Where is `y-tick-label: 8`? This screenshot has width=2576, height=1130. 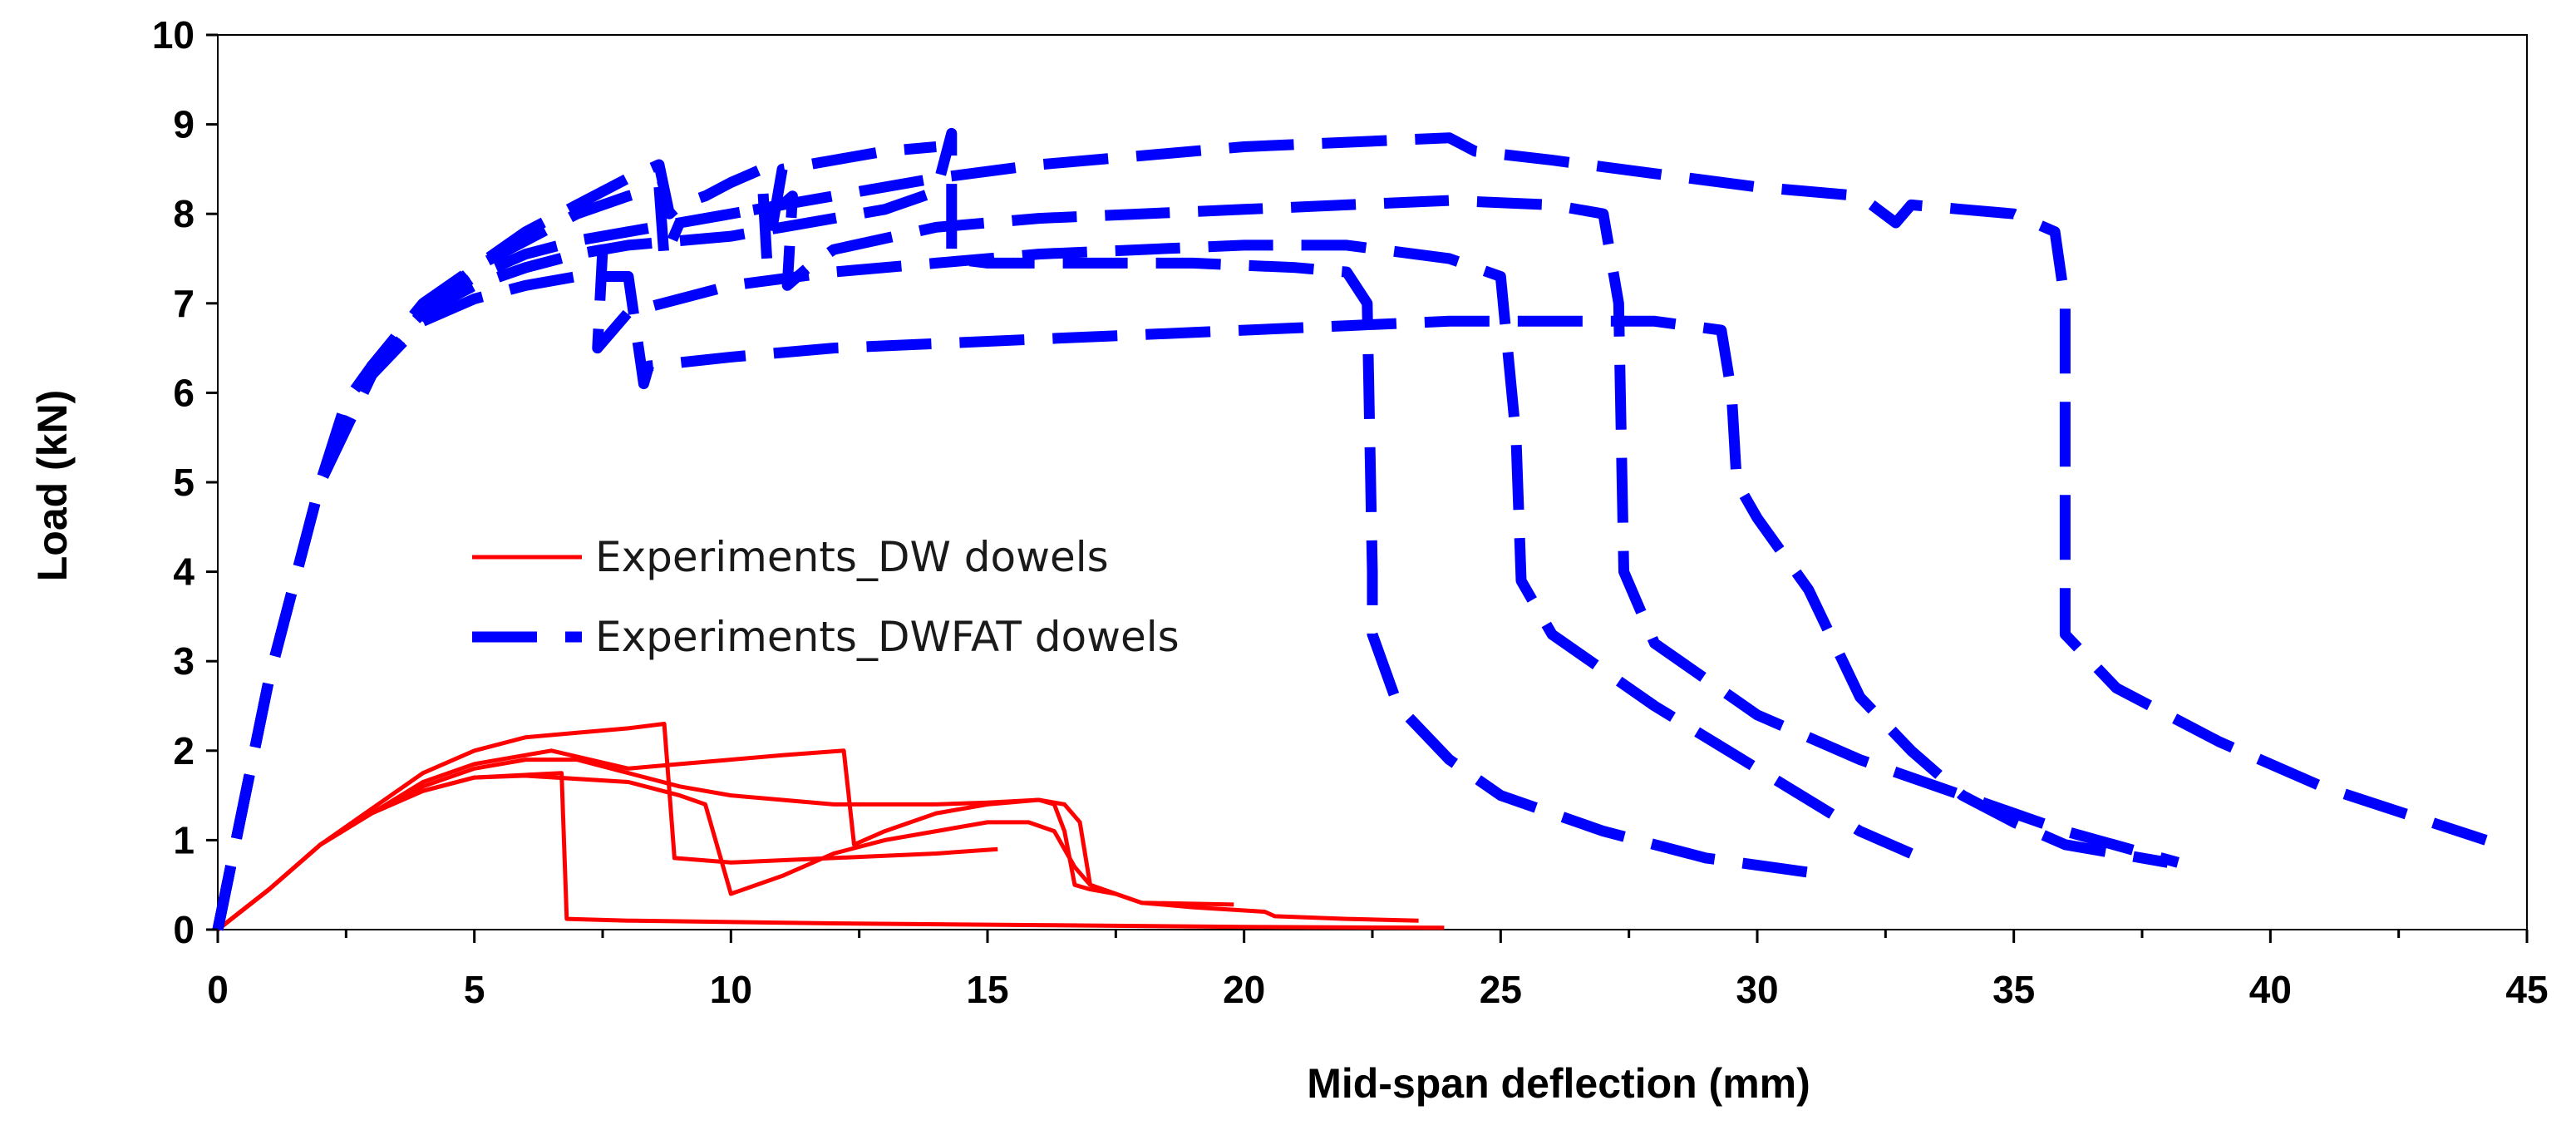 y-tick-label: 8 is located at coordinates (184, 213).